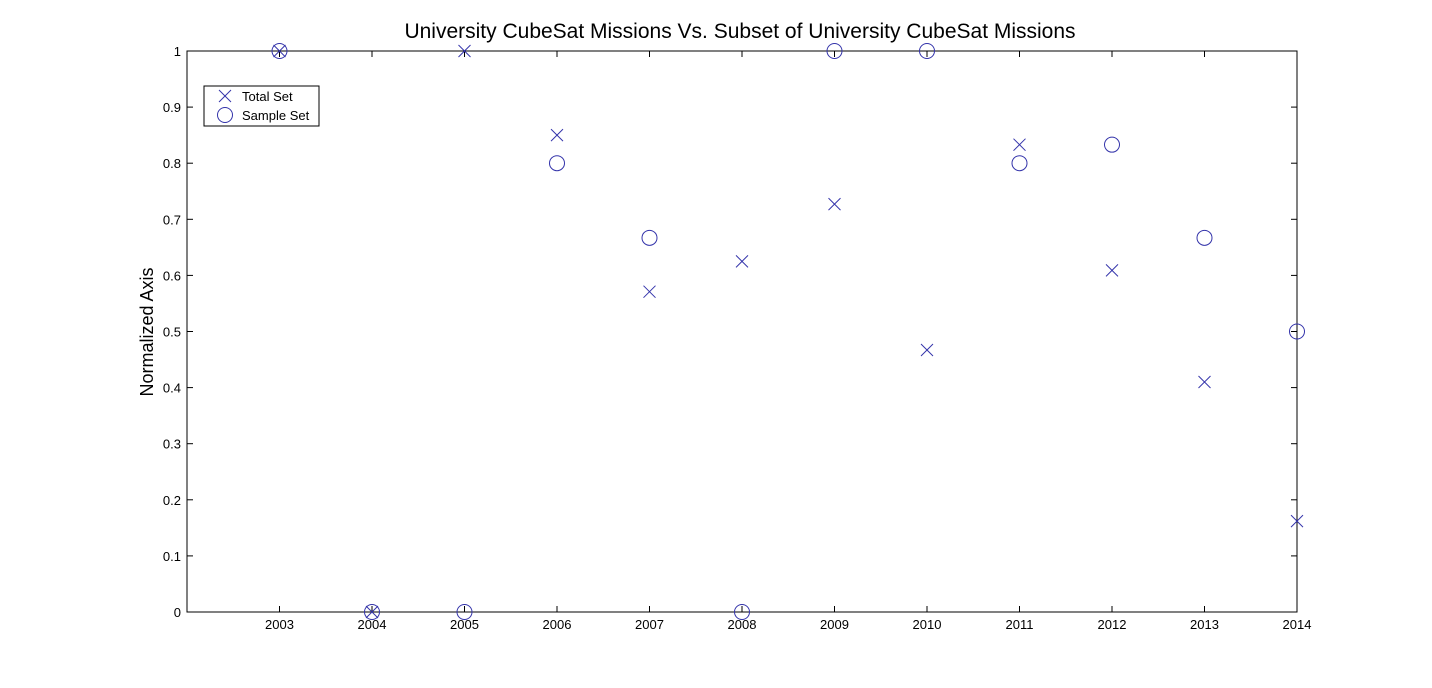  Describe the element at coordinates (177, 51) in the screenshot. I see `y-tick-label: 1` at that location.